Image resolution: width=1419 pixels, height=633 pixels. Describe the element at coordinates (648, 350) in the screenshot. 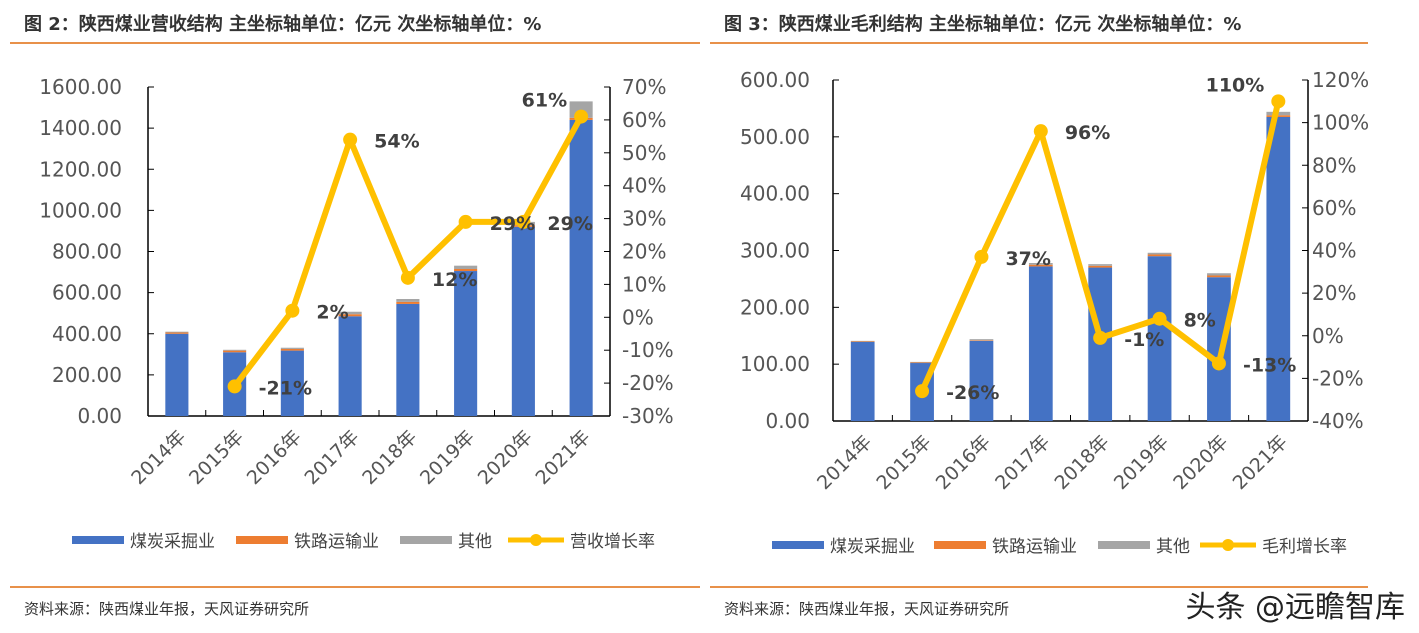

I see `y2-tick-label: -10%` at that location.